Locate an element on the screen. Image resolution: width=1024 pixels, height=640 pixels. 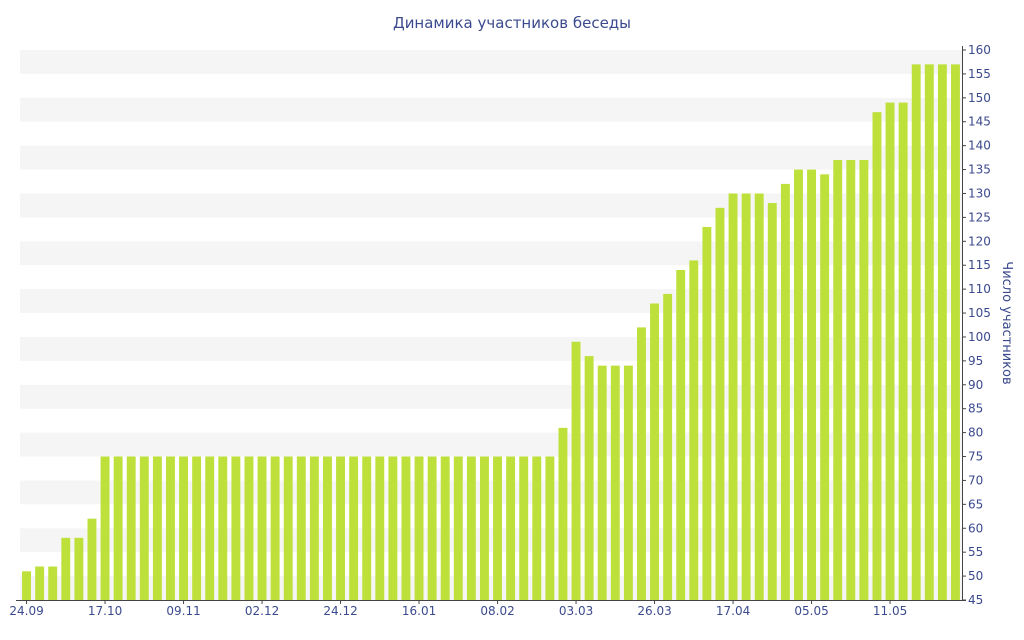
x-tick-label: 26.03 is located at coordinates (654, 611).